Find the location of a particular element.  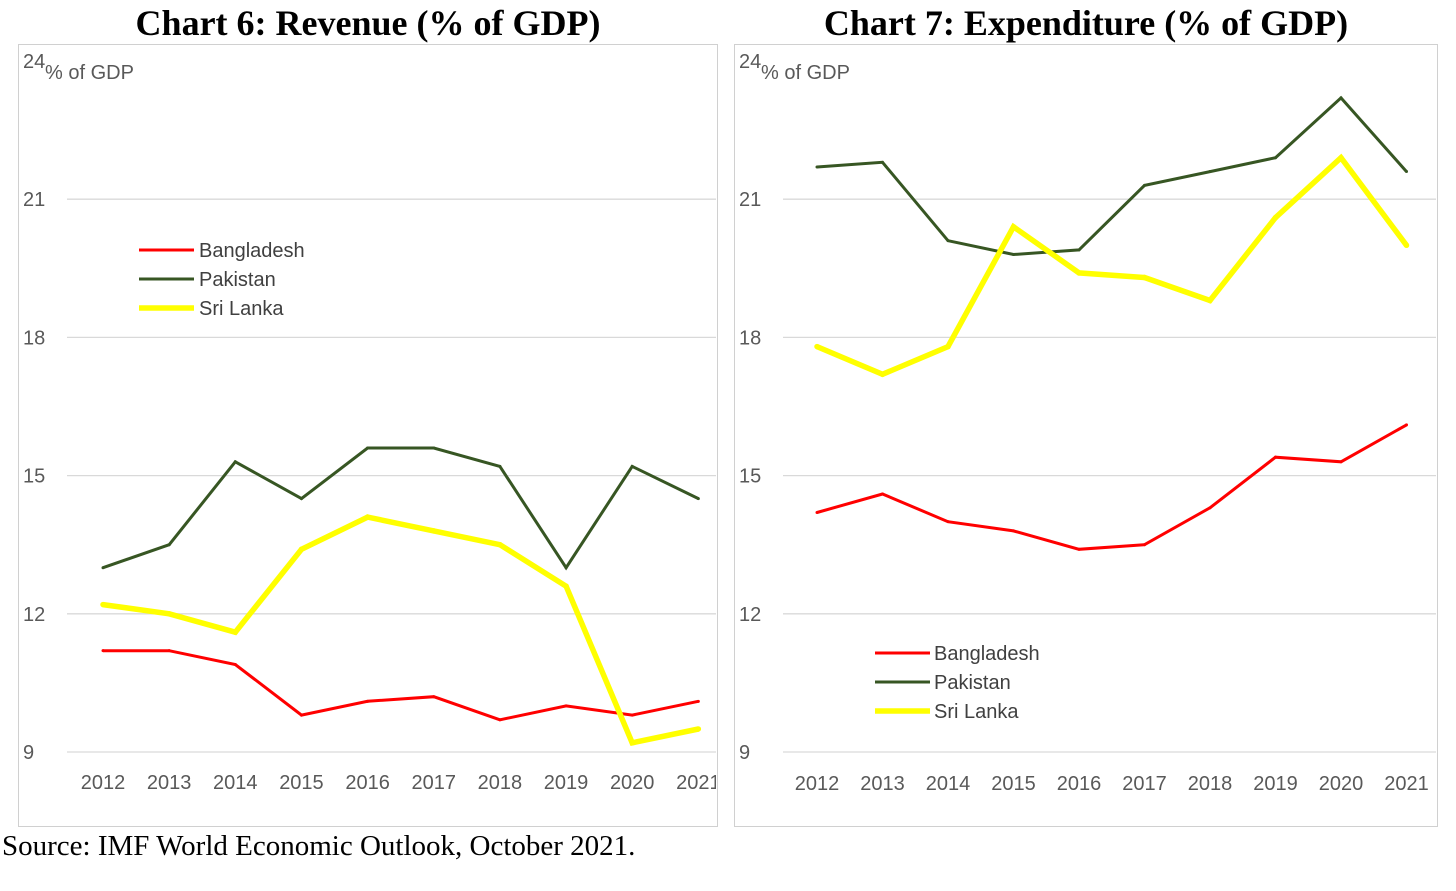

x-tick-label: 2017 is located at coordinates (1144, 784).